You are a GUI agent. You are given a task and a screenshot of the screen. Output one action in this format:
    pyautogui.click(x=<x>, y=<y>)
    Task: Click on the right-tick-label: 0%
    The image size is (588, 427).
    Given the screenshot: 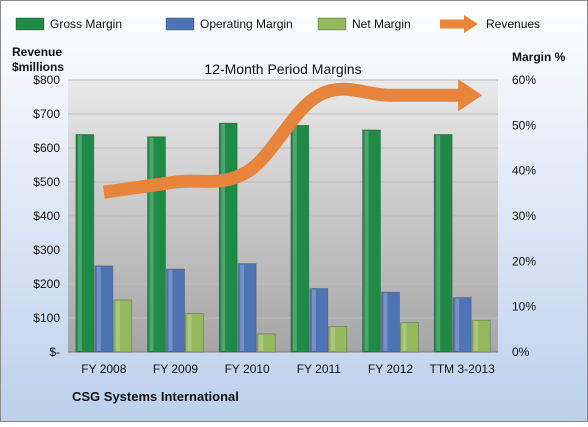 What is the action you would take?
    pyautogui.click(x=521, y=352)
    